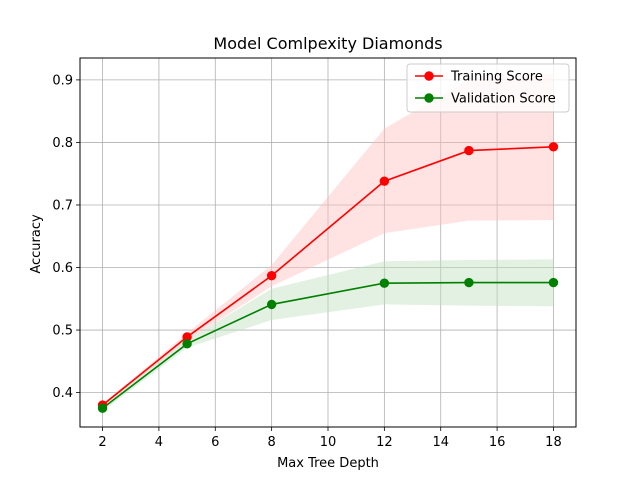 The height and width of the screenshot is (480, 640). I want to click on y-tick-label: 0.7, so click(62, 205).